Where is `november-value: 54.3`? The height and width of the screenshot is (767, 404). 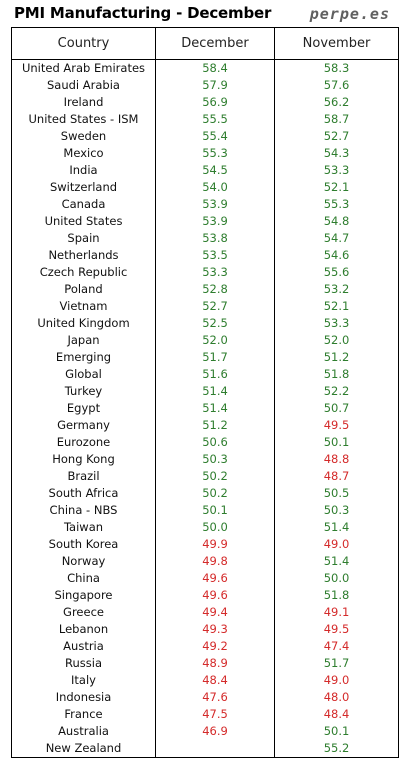
november-value: 54.3 is located at coordinates (336, 153).